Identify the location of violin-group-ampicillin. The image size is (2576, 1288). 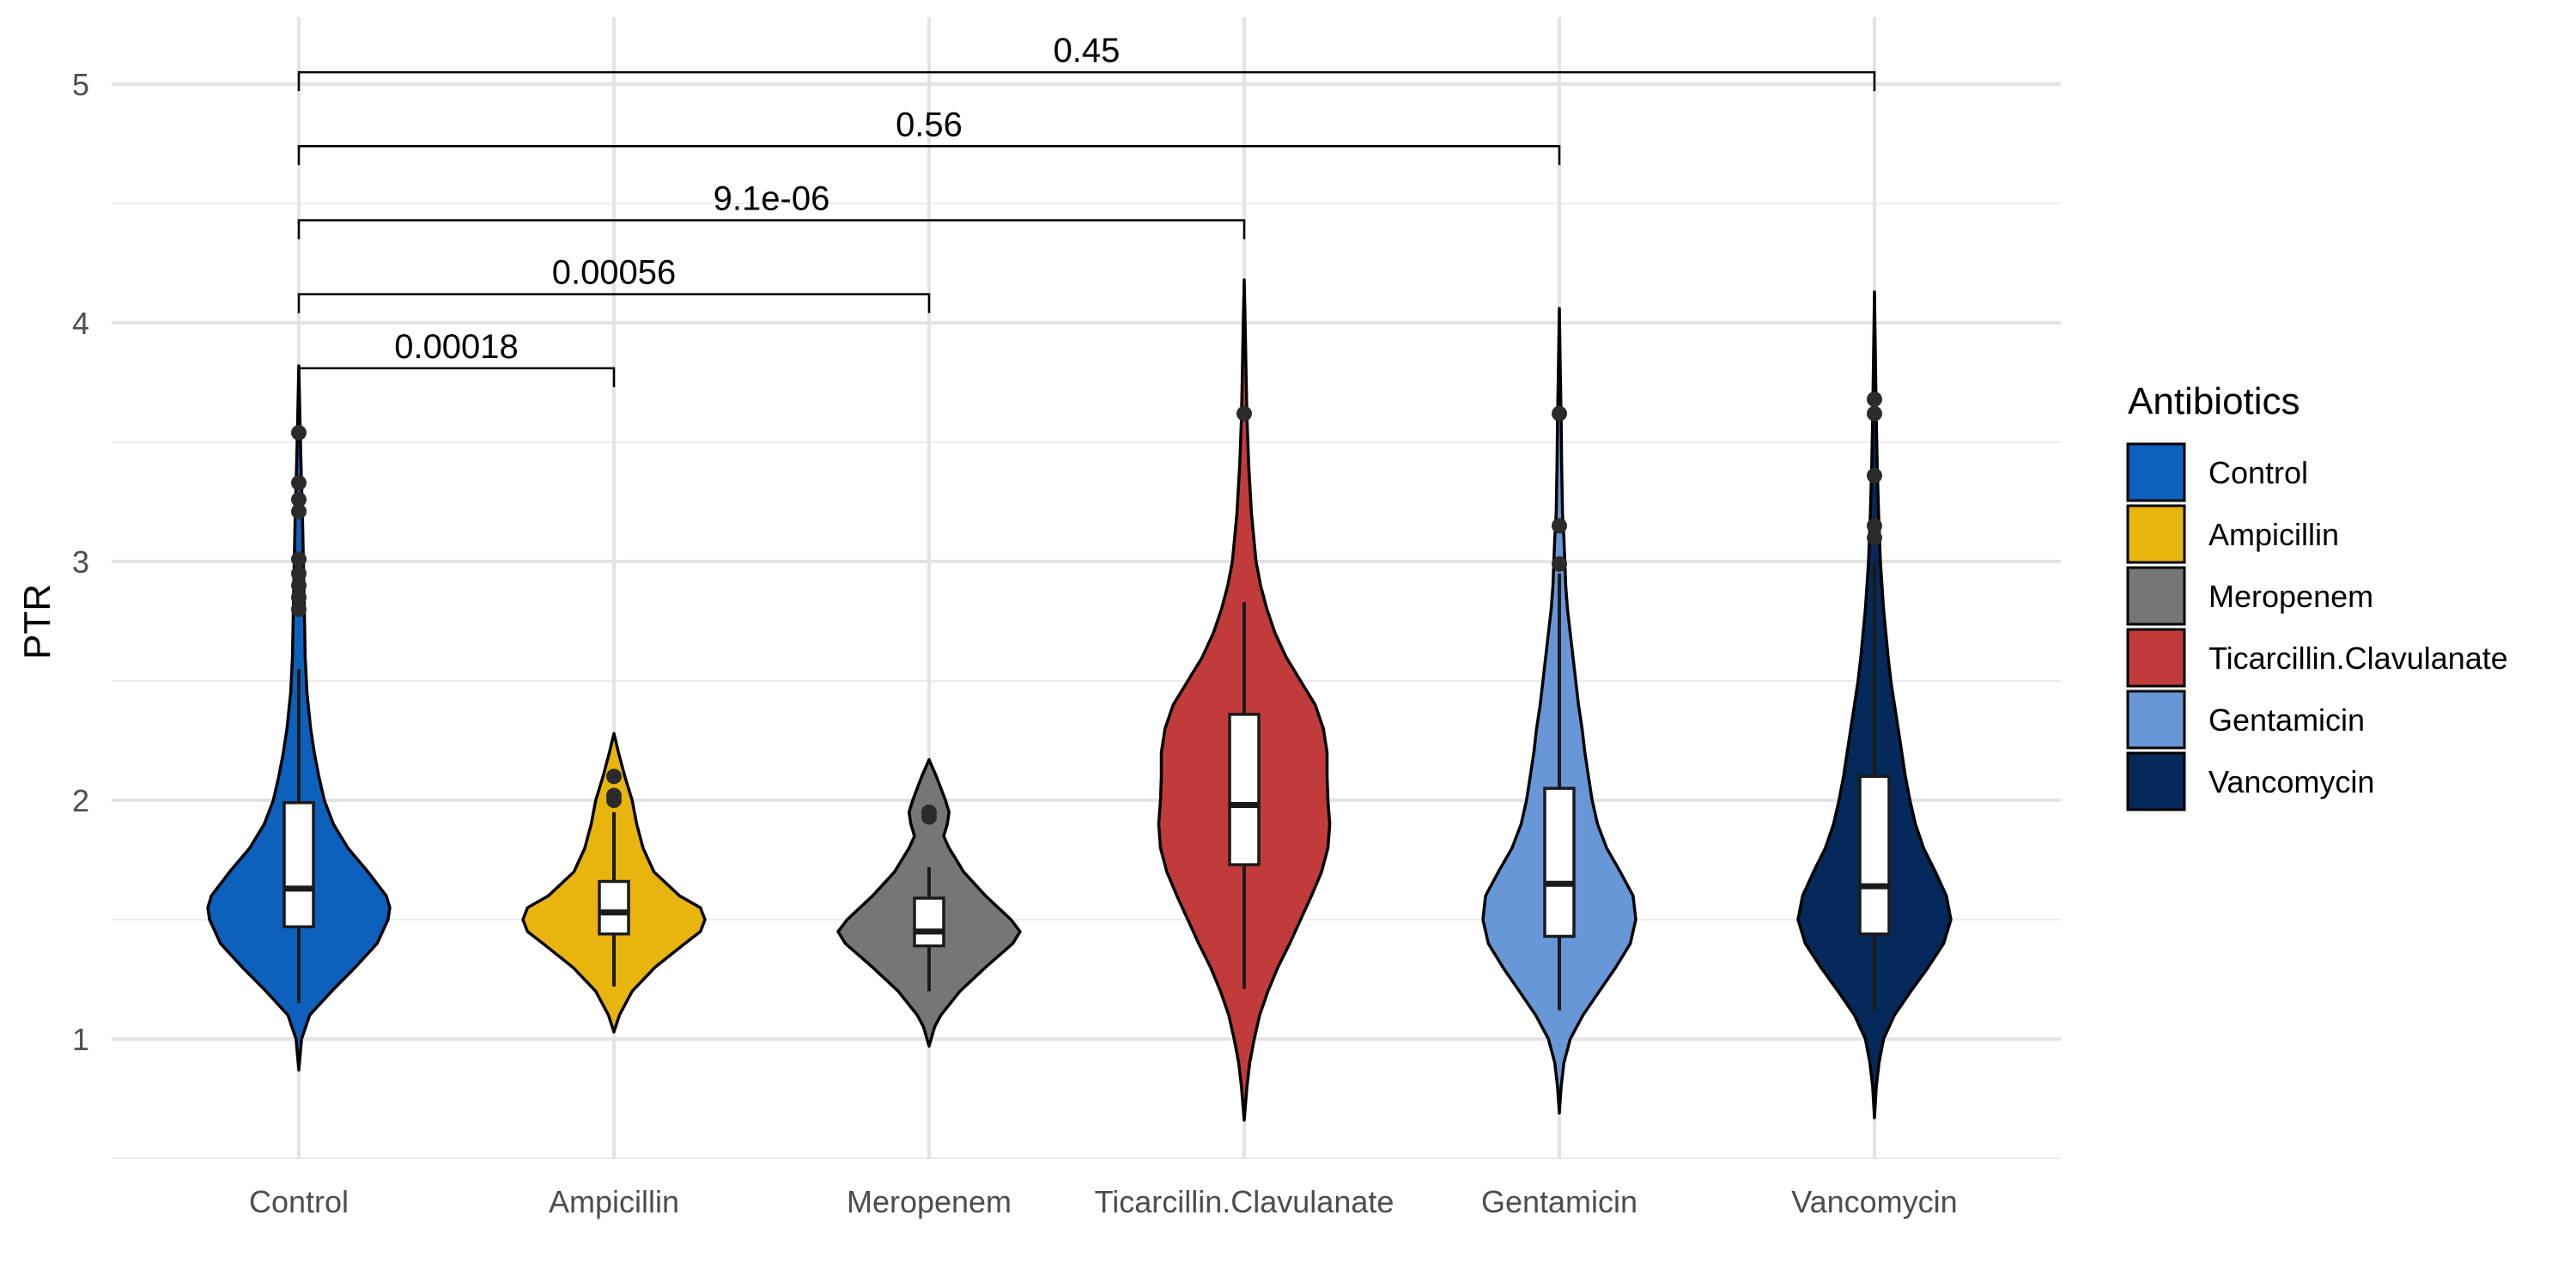
(614, 883).